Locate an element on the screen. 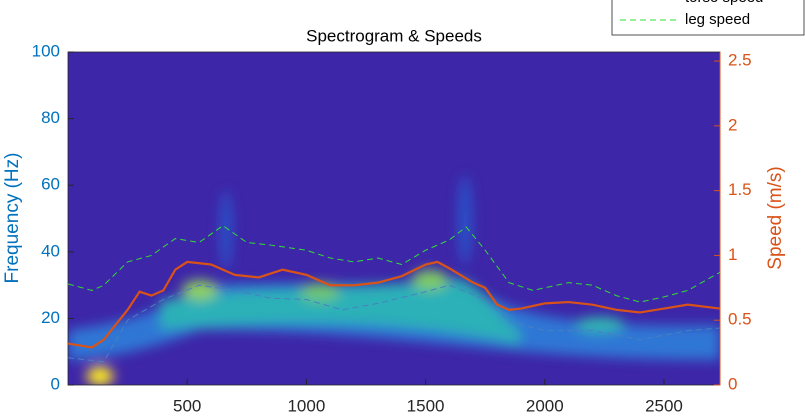 This screenshot has height=416, width=805. y2-tick-label: 0 is located at coordinates (732, 383).